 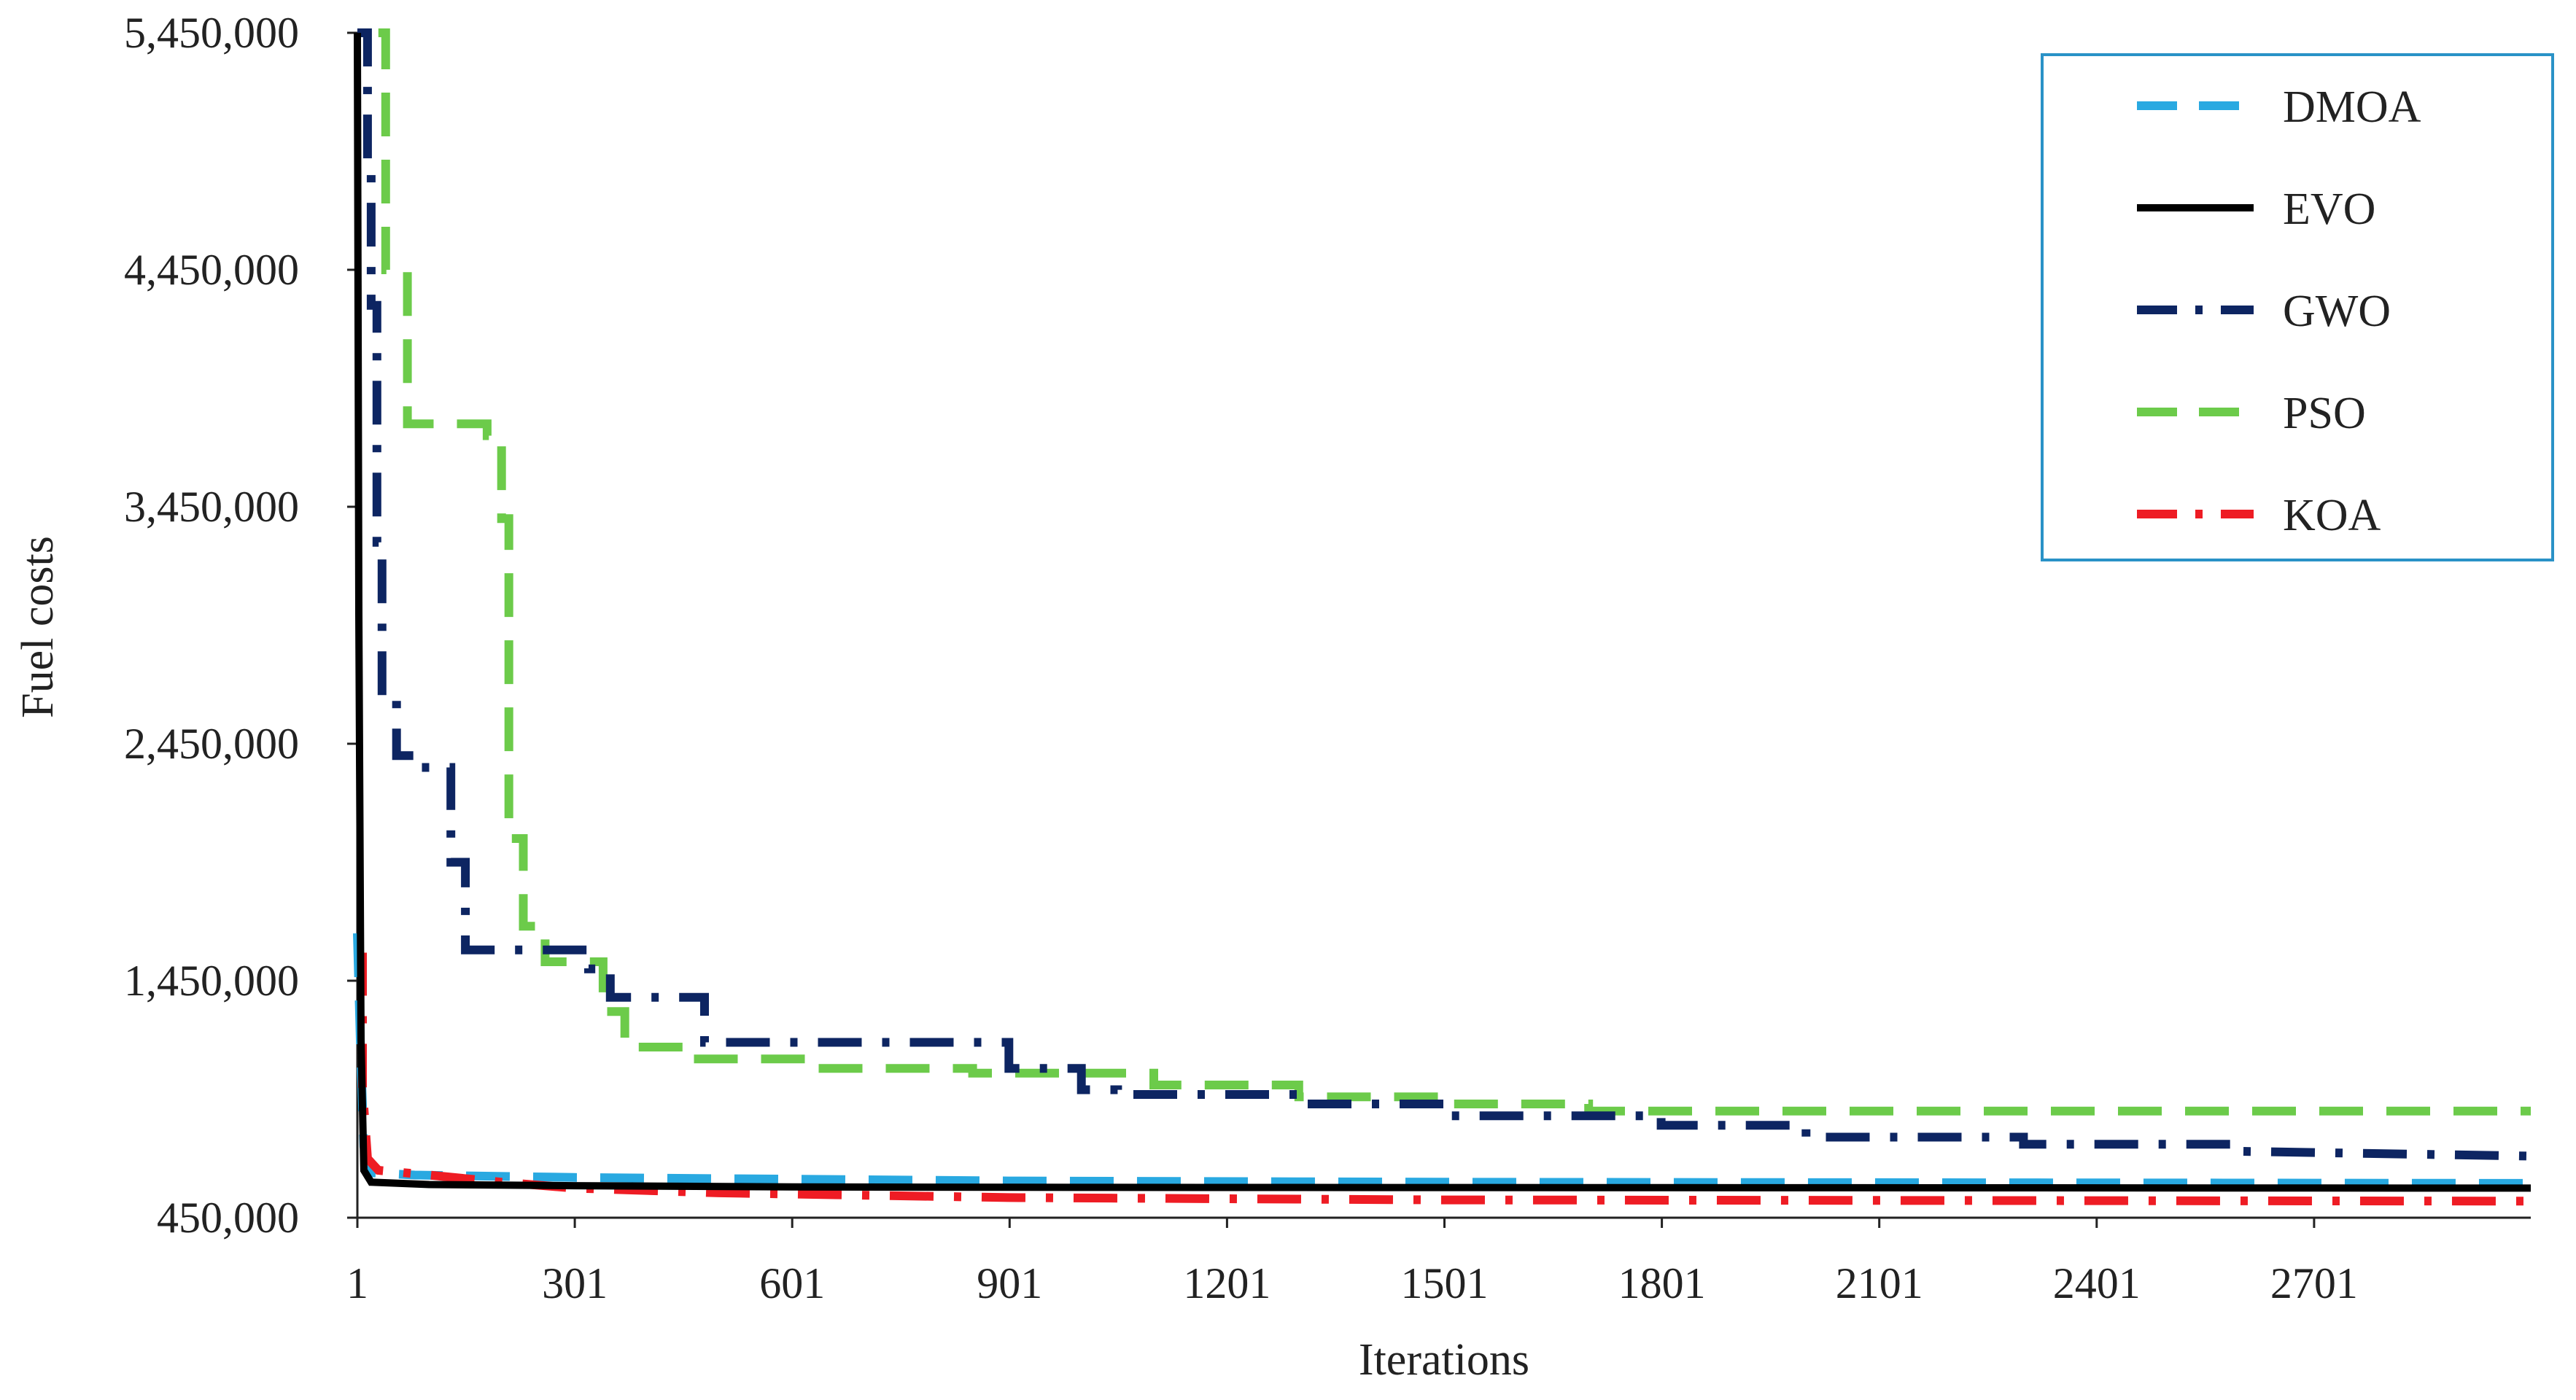 I want to click on x-tick-label: 2101, so click(x=1879, y=1283).